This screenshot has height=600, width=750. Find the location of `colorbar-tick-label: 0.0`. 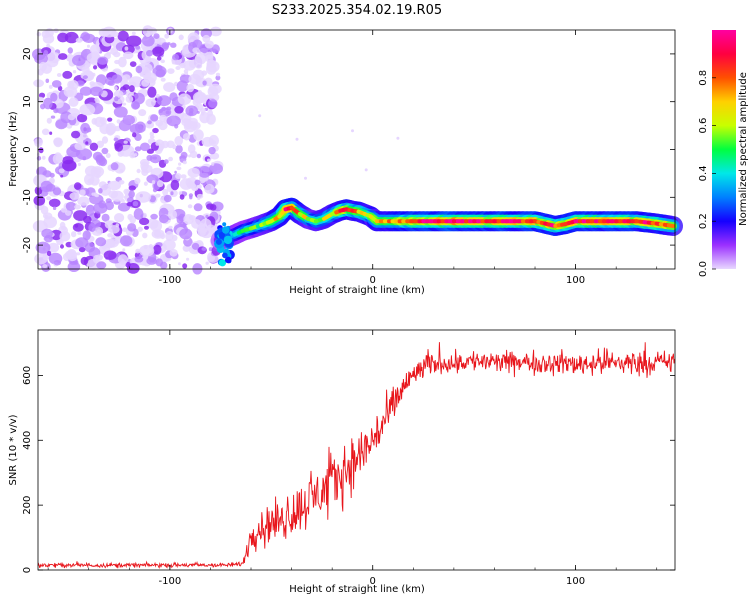

colorbar-tick-label: 0.0 is located at coordinates (703, 269).